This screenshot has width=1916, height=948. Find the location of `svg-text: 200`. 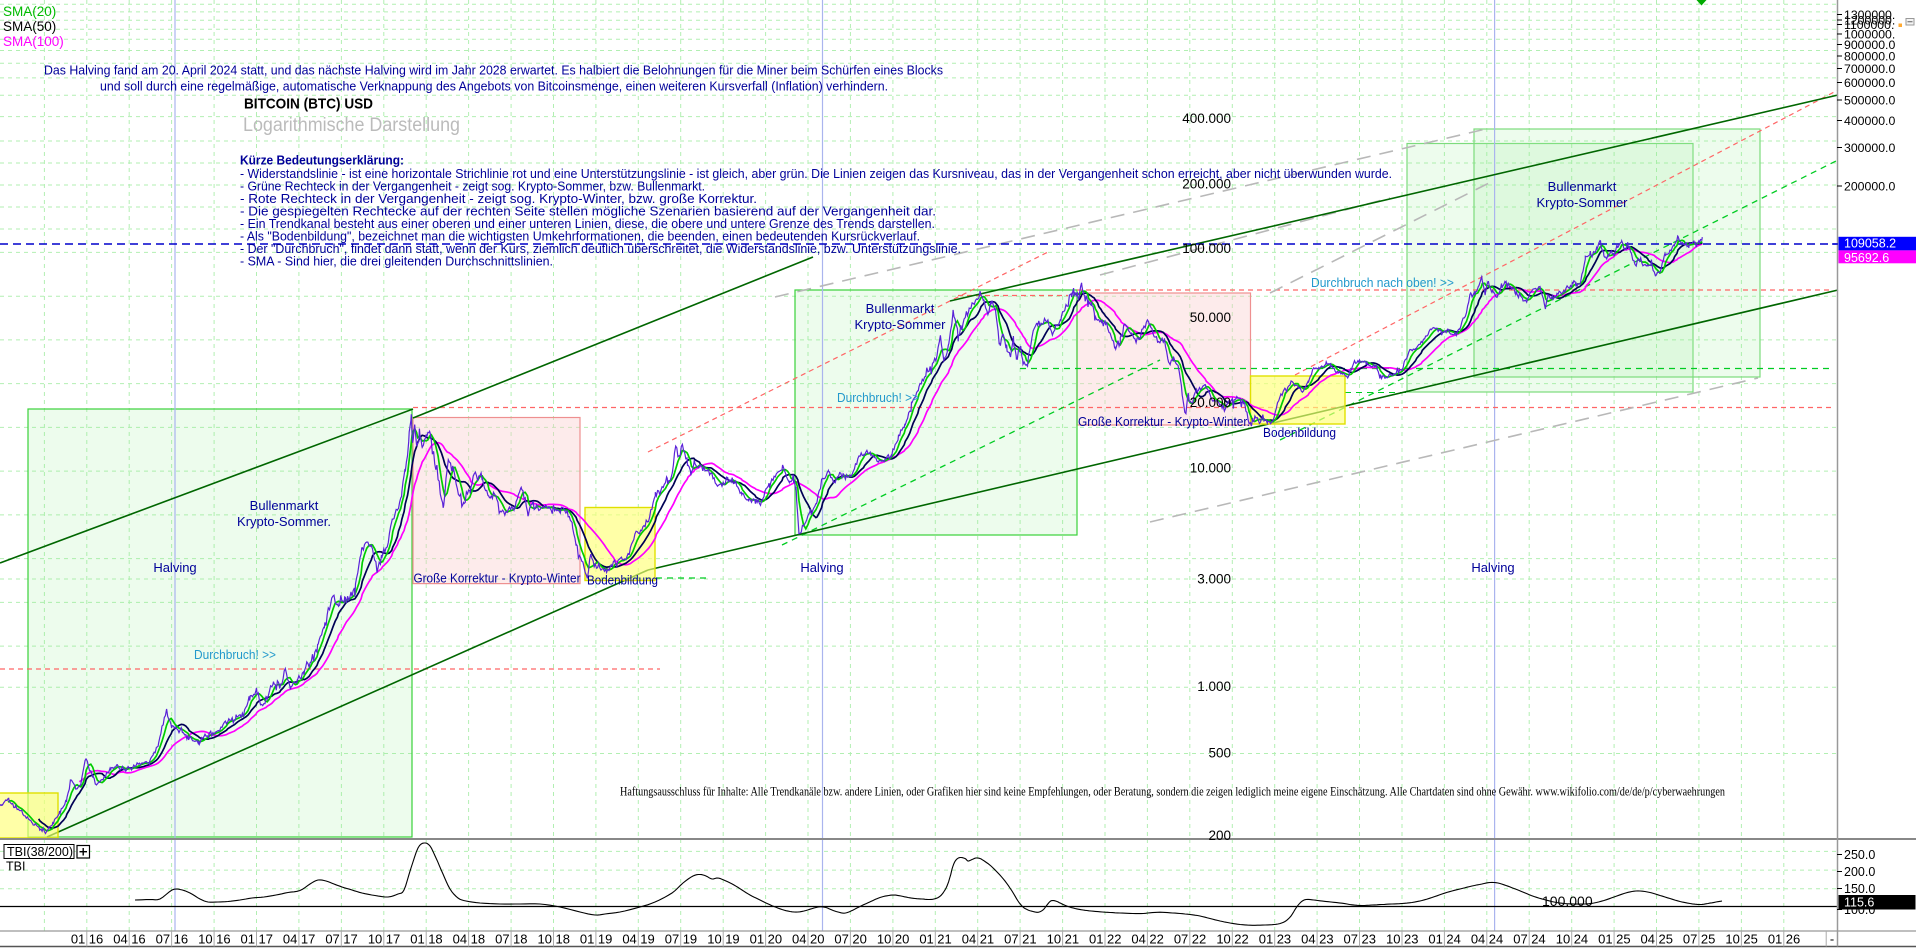

svg-text: 200 is located at coordinates (1219, 835).